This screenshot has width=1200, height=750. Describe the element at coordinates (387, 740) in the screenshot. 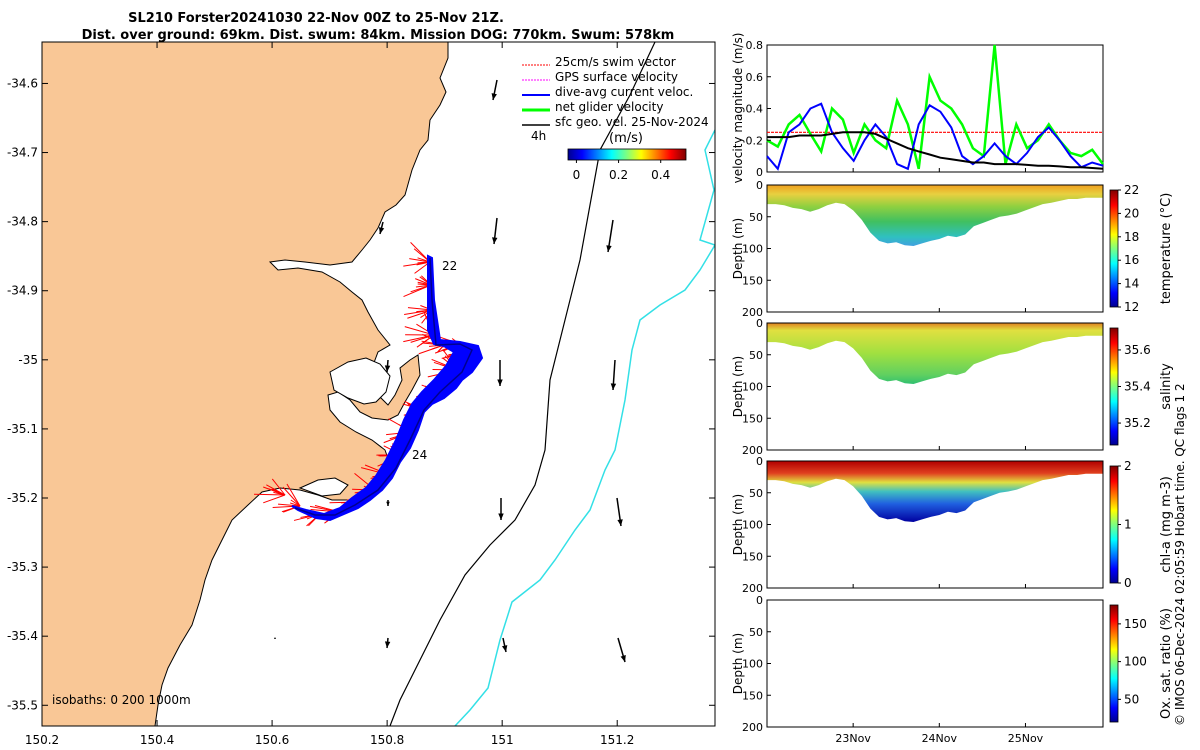

I see `map-xtick-label: 150.8` at that location.